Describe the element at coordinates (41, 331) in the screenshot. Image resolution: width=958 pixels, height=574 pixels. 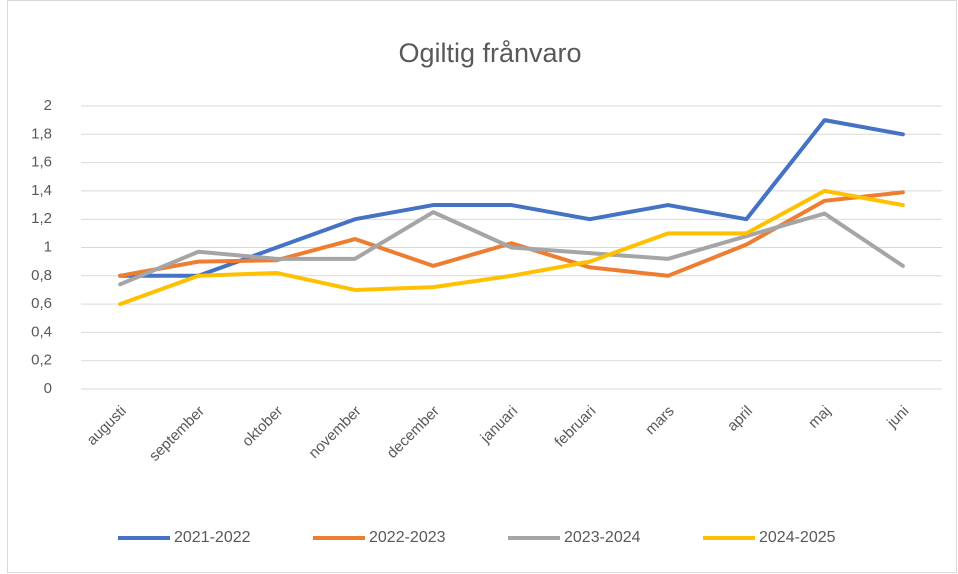
I see `y-tick-label: 0,4` at that location.